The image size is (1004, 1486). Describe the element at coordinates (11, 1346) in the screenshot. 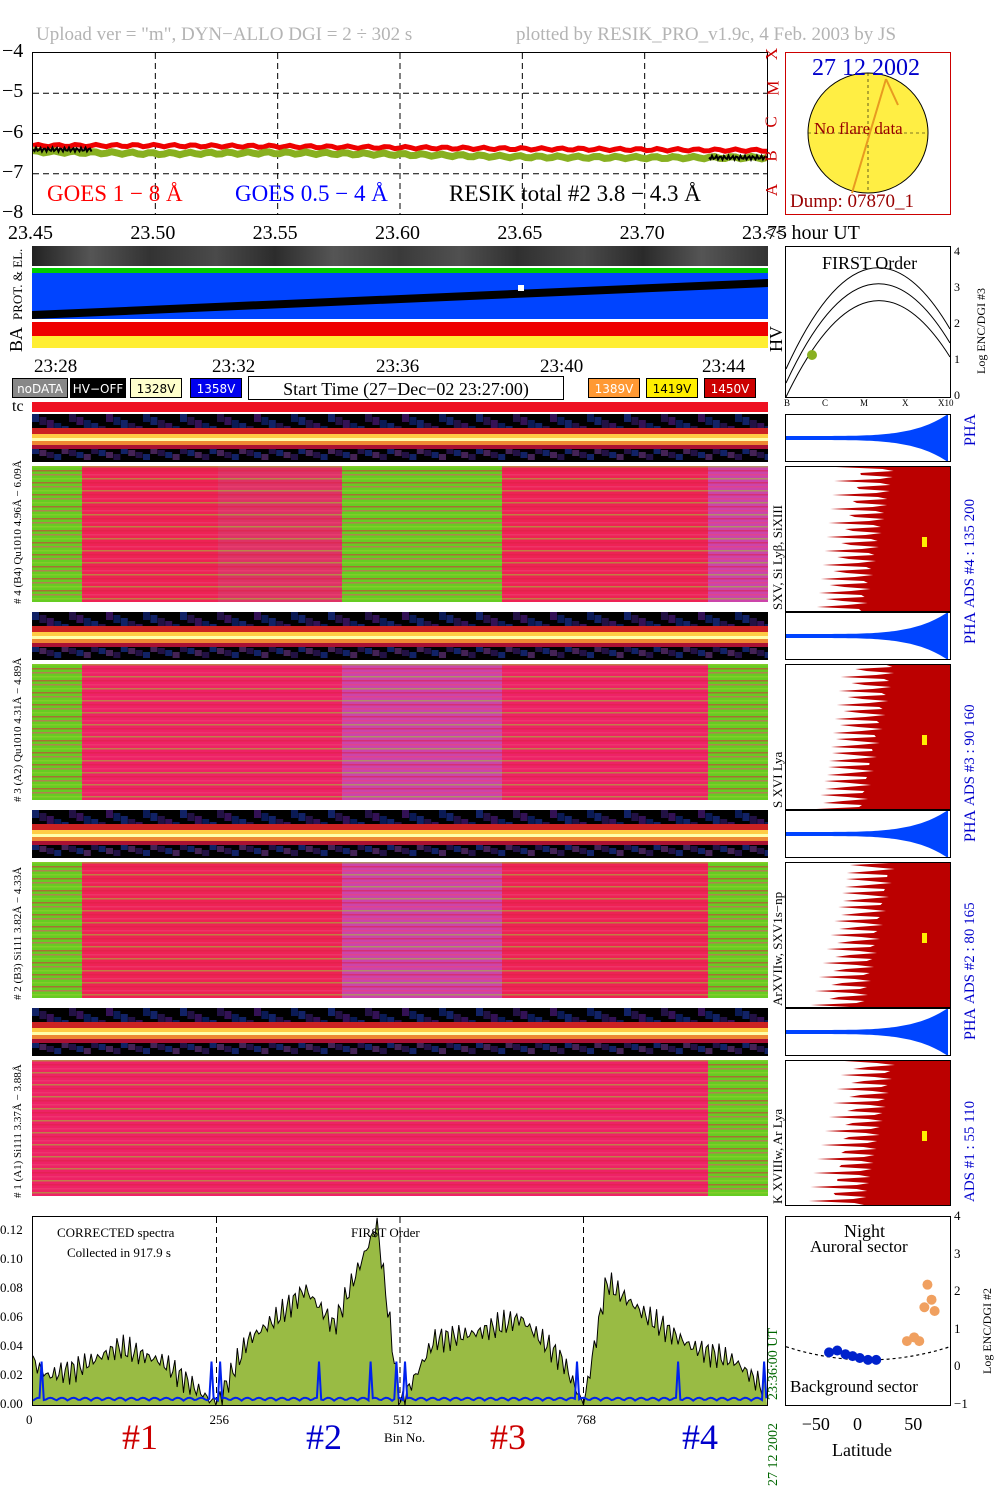

I see `spec-ytick: 0.04` at that location.